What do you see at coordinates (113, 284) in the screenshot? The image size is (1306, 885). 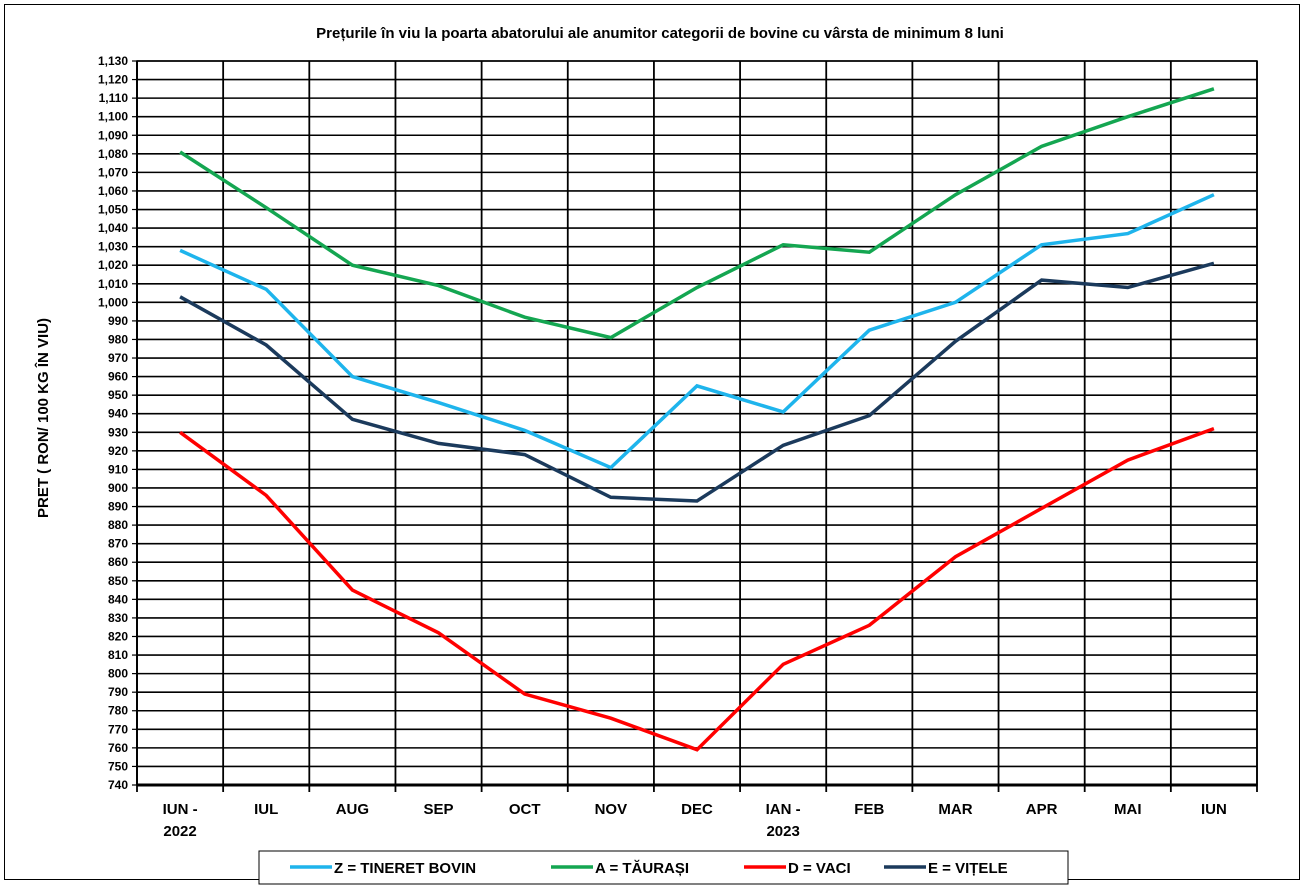 I see `y-tick-label: 1,010` at bounding box center [113, 284].